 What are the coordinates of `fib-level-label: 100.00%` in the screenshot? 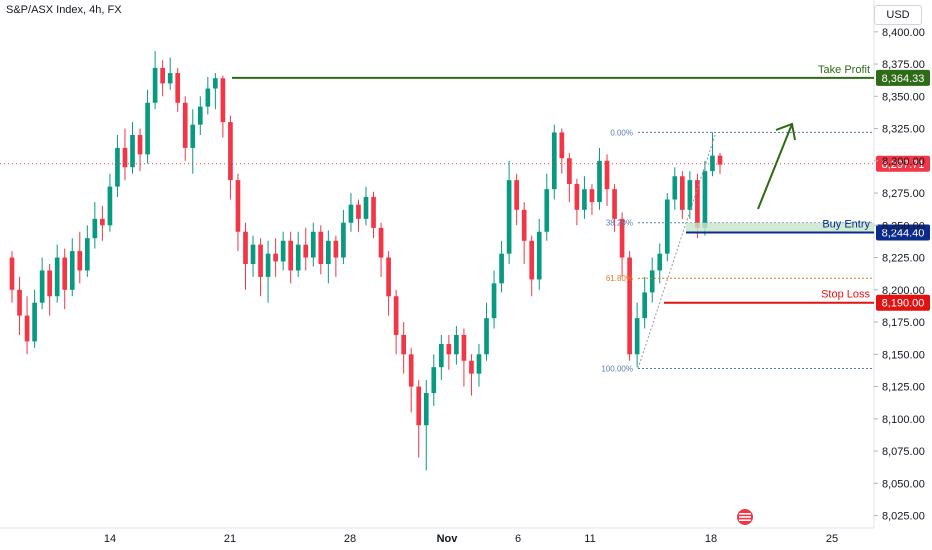 It's located at (617, 368).